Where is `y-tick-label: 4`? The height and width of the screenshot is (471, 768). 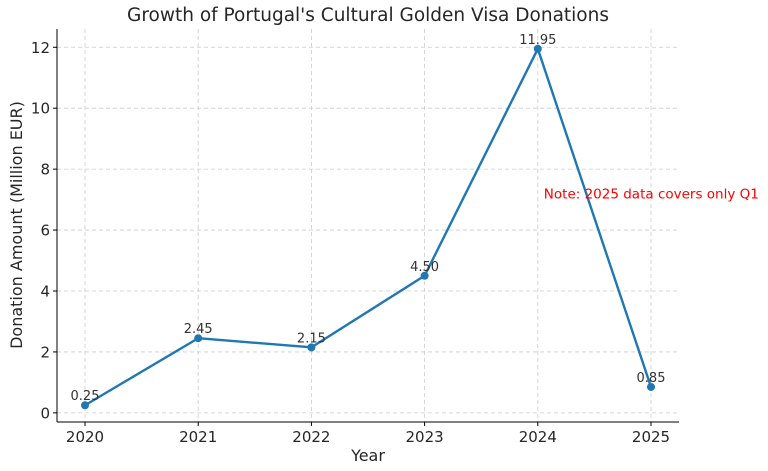
y-tick-label: 4 is located at coordinates (45, 292).